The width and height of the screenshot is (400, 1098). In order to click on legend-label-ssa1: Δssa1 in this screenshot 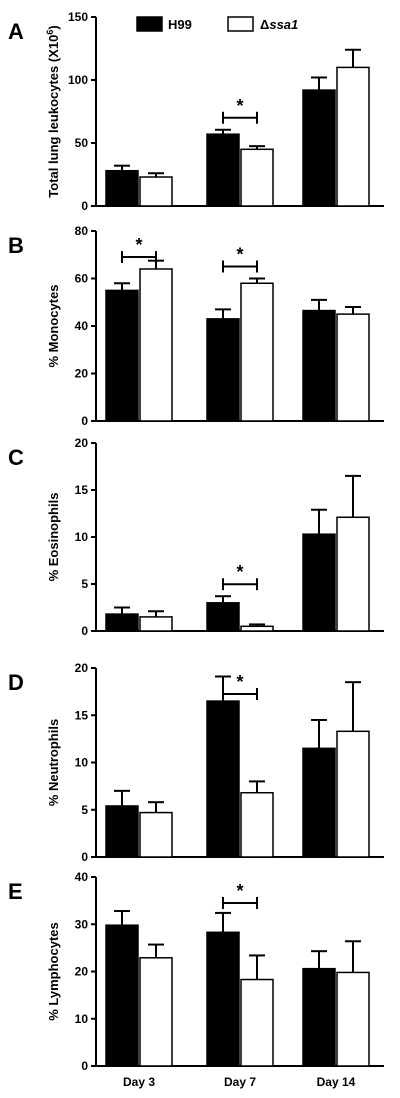, I will do `click(279, 24)`.